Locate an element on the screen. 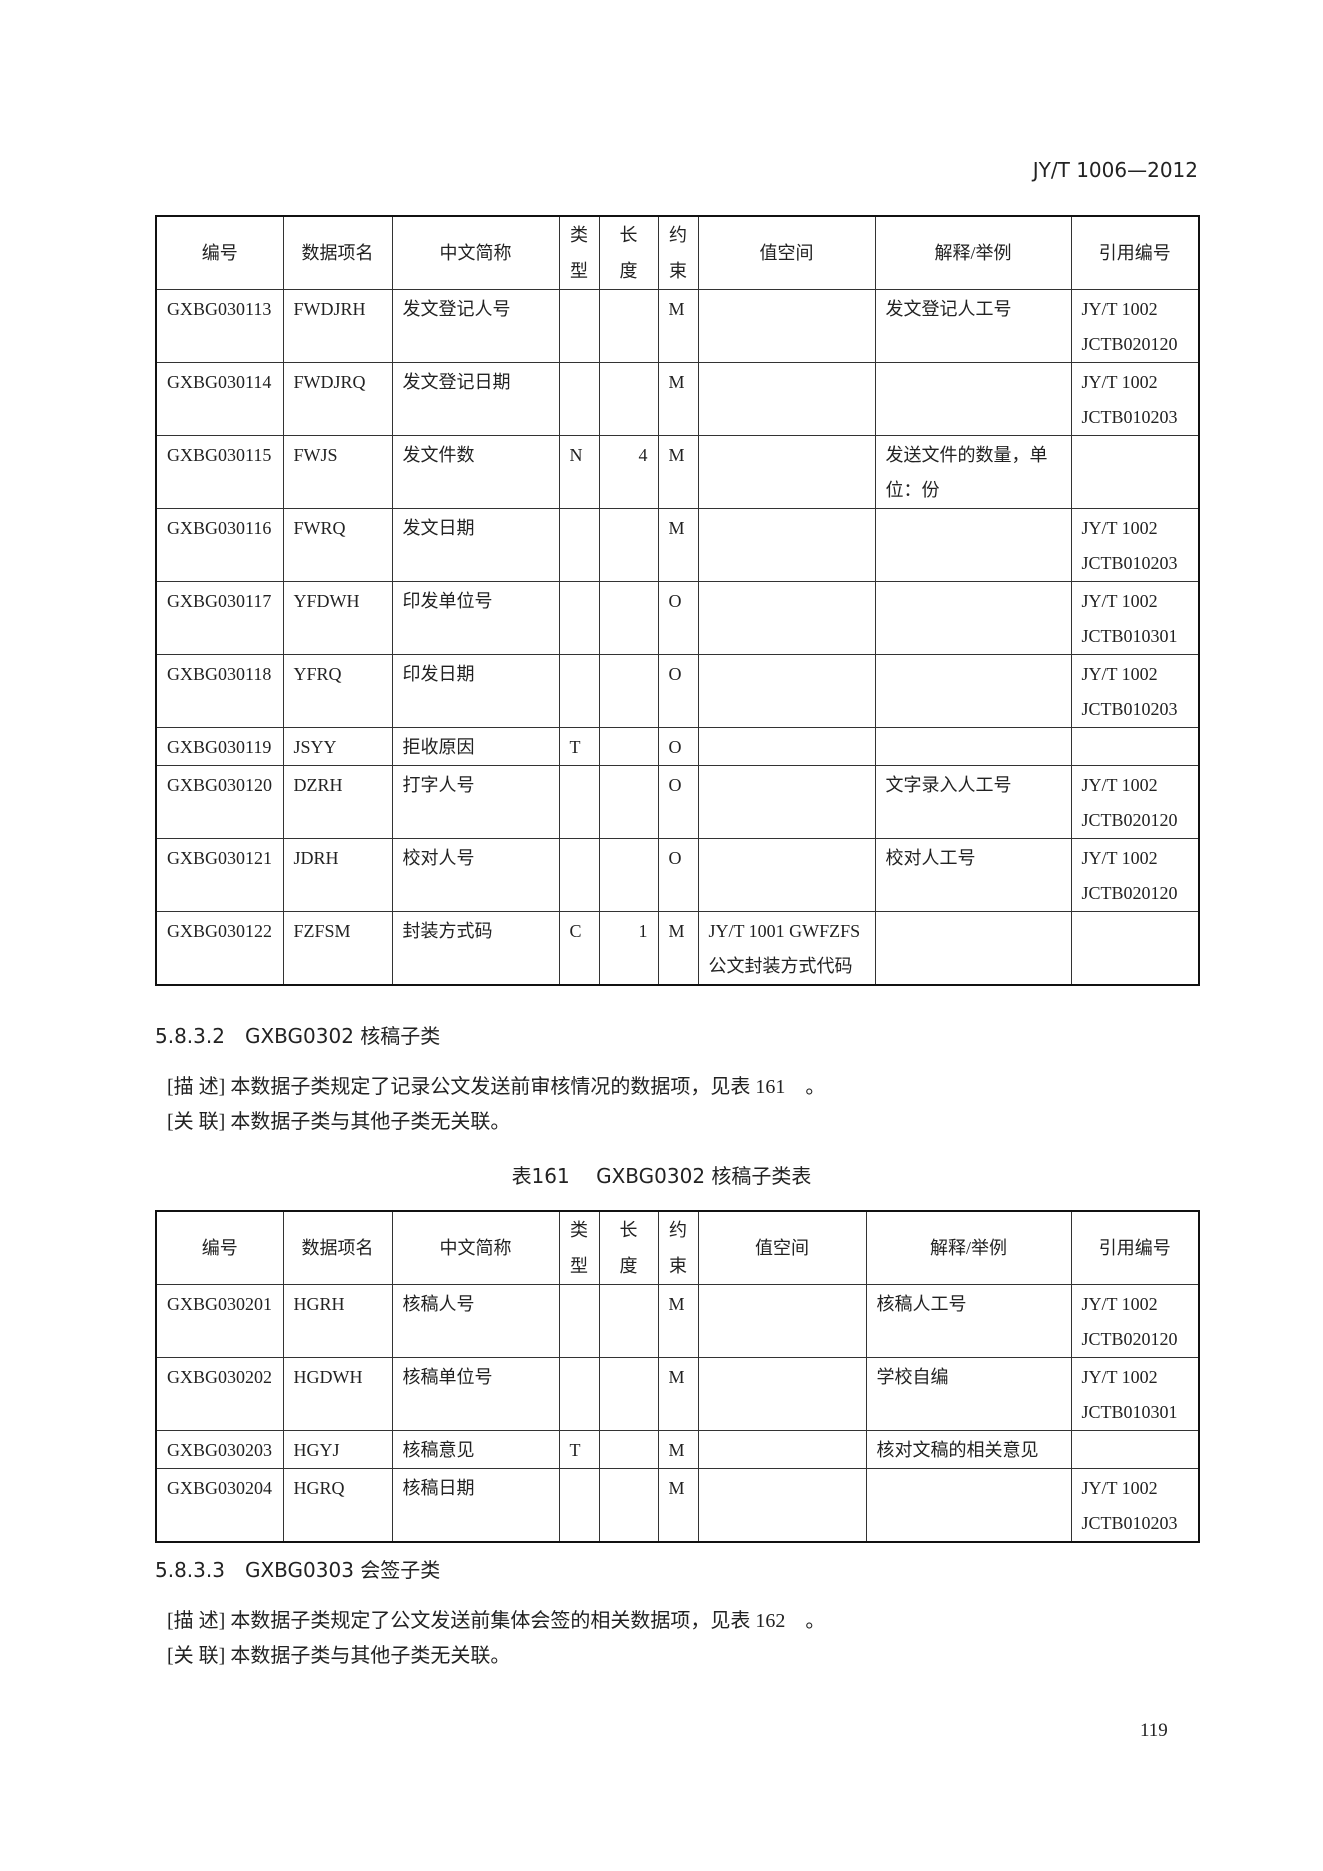 The image size is (1323, 1871). table-cell: HGDWH is located at coordinates (337, 1394).